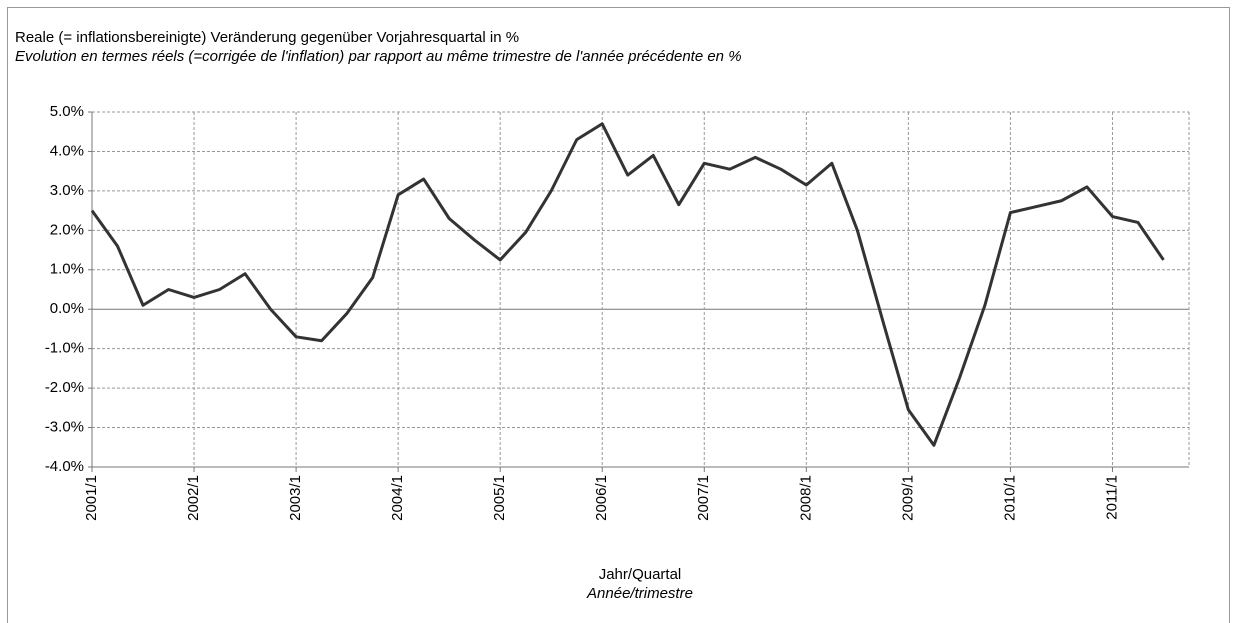  I want to click on x-tick-label: 2009/1, so click(907, 498).